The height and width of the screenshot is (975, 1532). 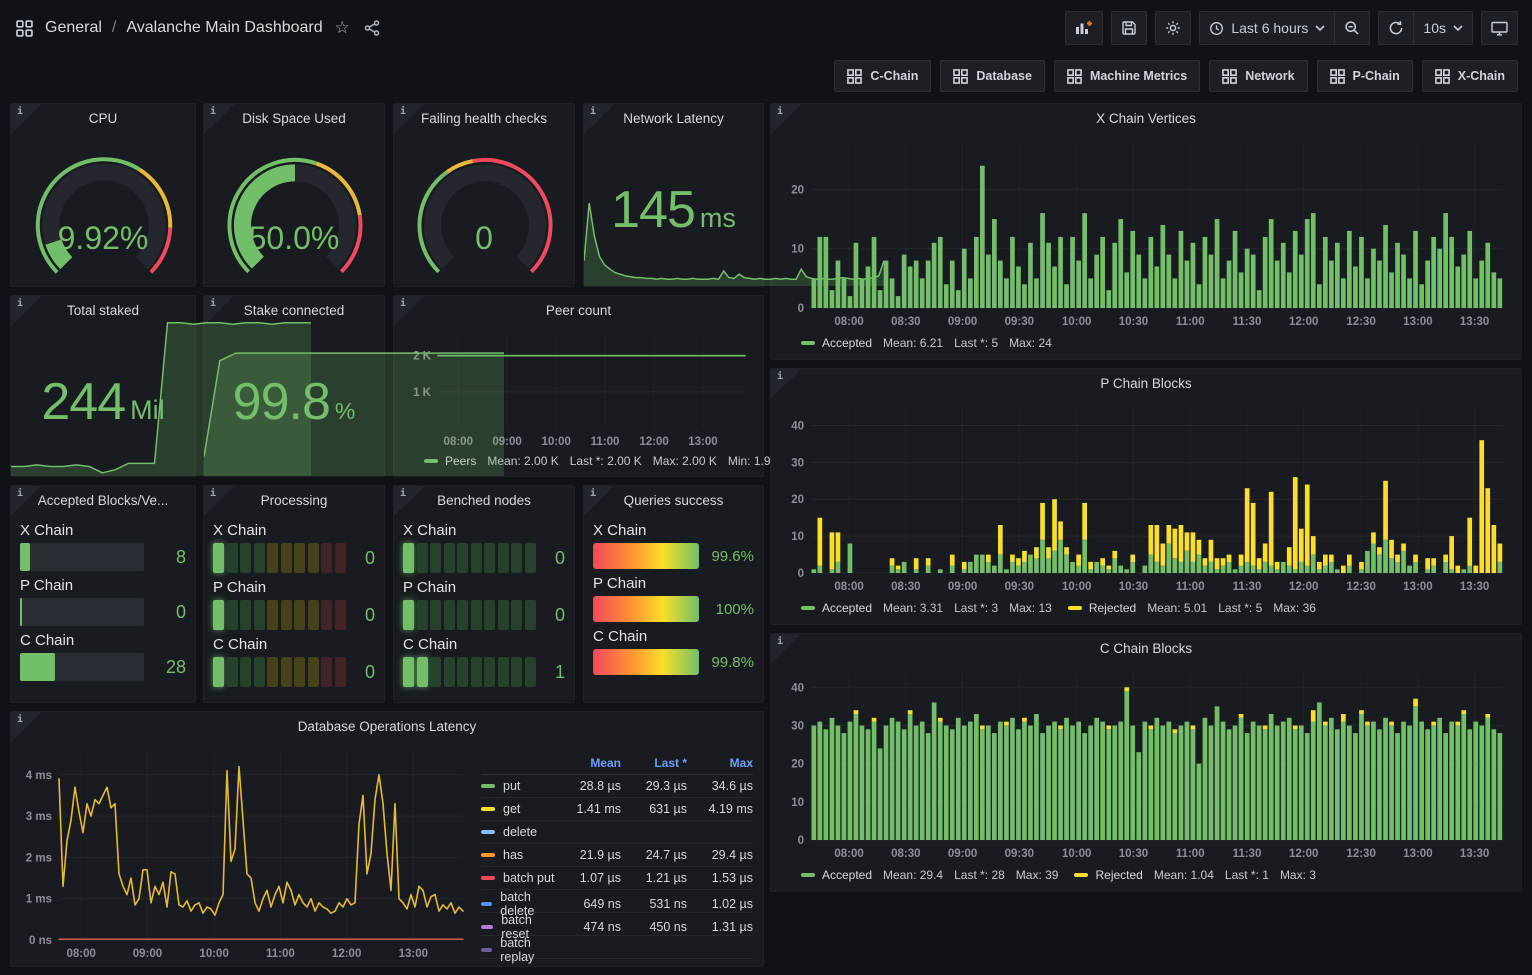 What do you see at coordinates (1183, 875) in the screenshot?
I see `legend-stat: Mean: 1.04` at bounding box center [1183, 875].